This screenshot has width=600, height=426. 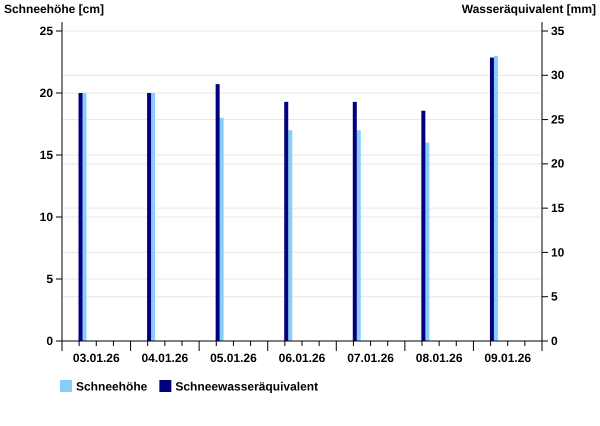 What do you see at coordinates (508, 358) in the screenshot?
I see `x-tick-label: 09.01.26` at bounding box center [508, 358].